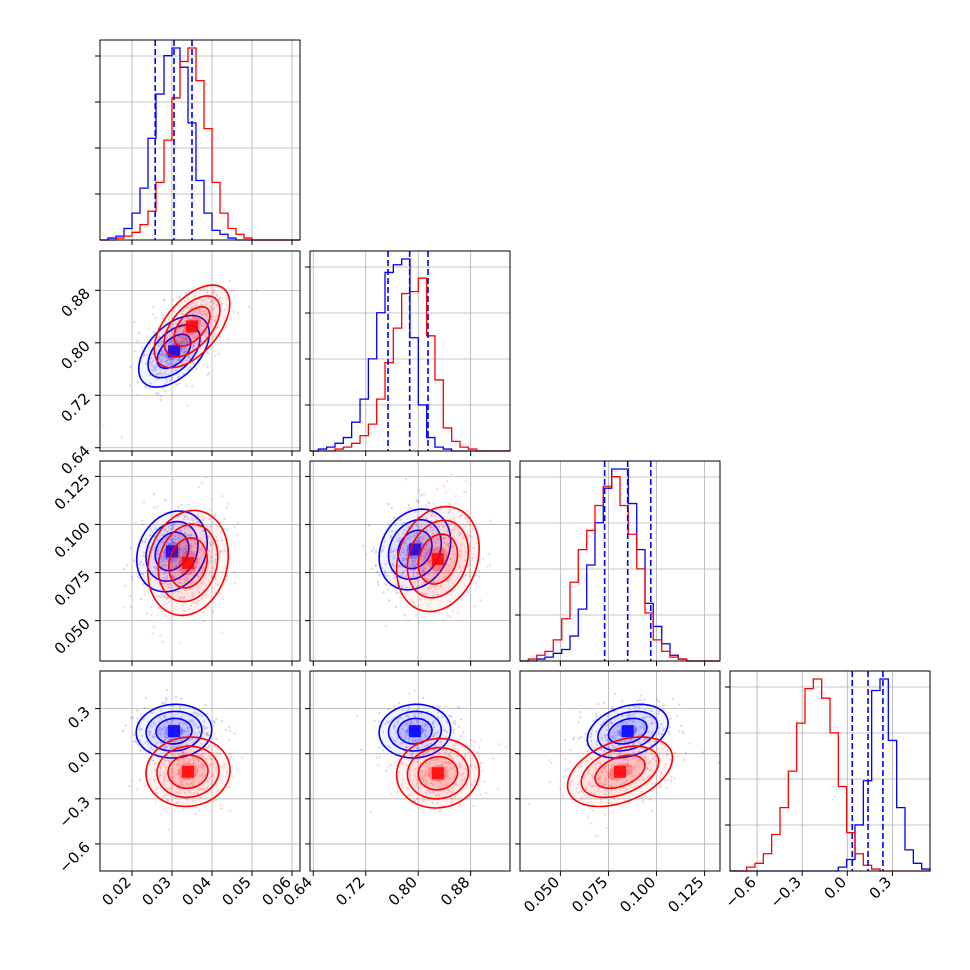 The height and width of the screenshot is (970, 970). Describe the element at coordinates (116, 891) in the screenshot. I see `x-tick-label: 0.02` at that location.